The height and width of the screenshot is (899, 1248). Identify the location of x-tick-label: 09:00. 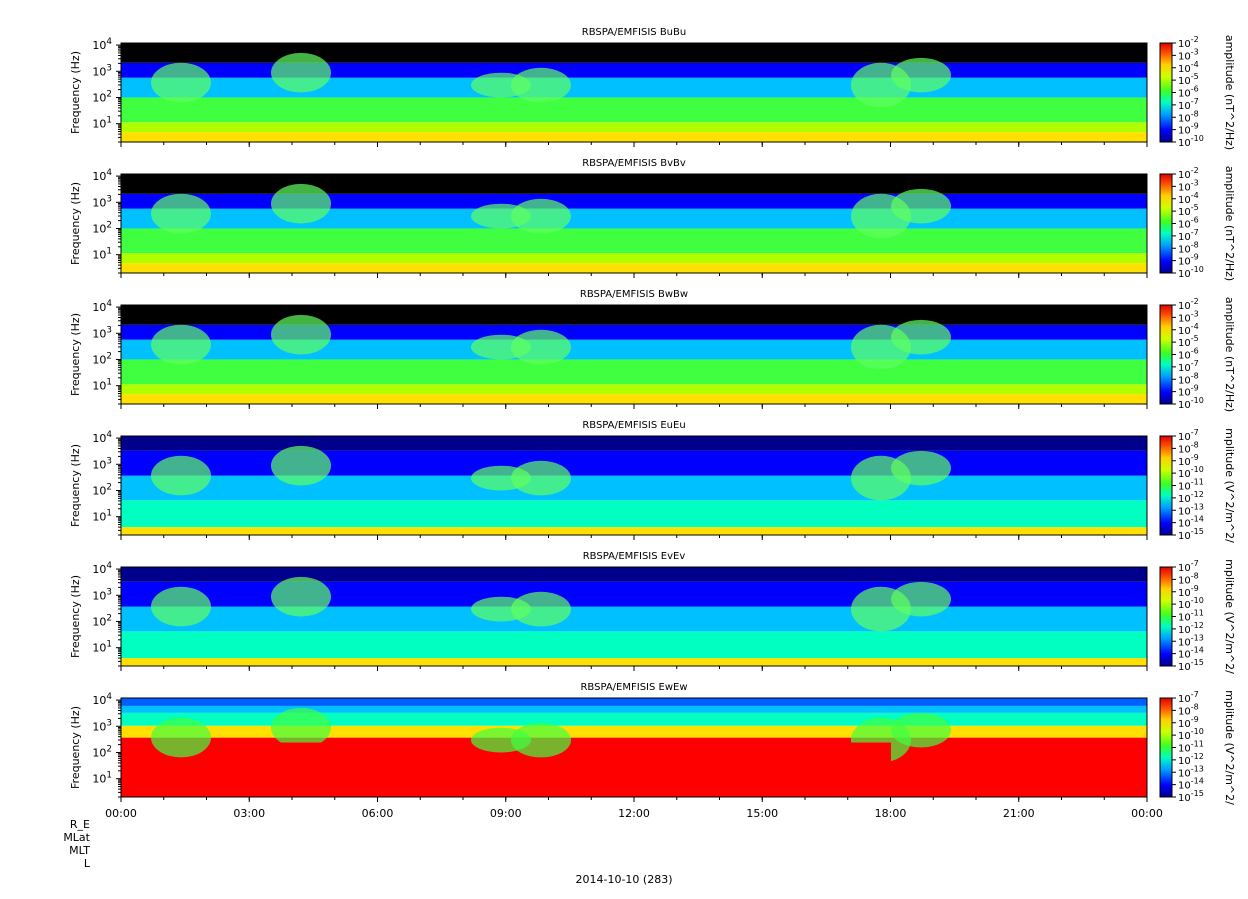
(506, 813).